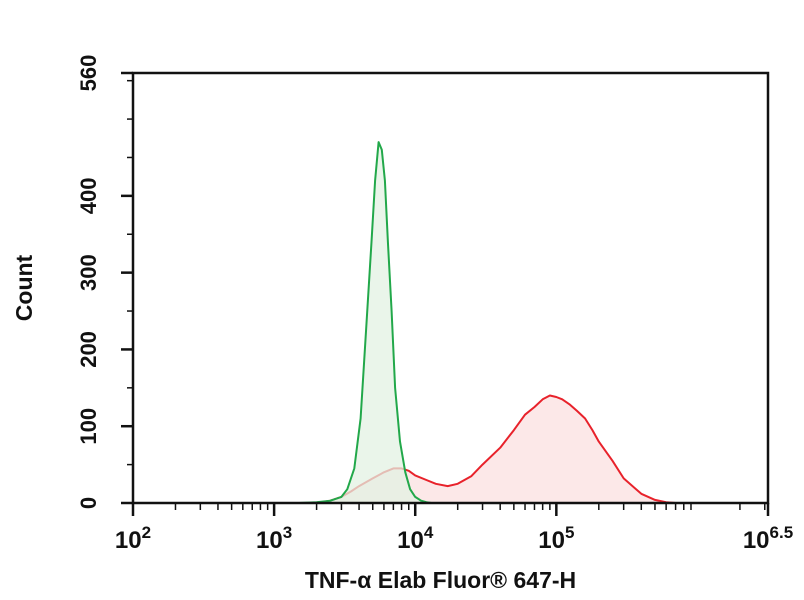 Image resolution: width=804 pixels, height=600 pixels. What do you see at coordinates (454, 528) in the screenshot?
I see `x-axis: 10² 10³ 10⁴ 10⁵ 106.5` at bounding box center [454, 528].